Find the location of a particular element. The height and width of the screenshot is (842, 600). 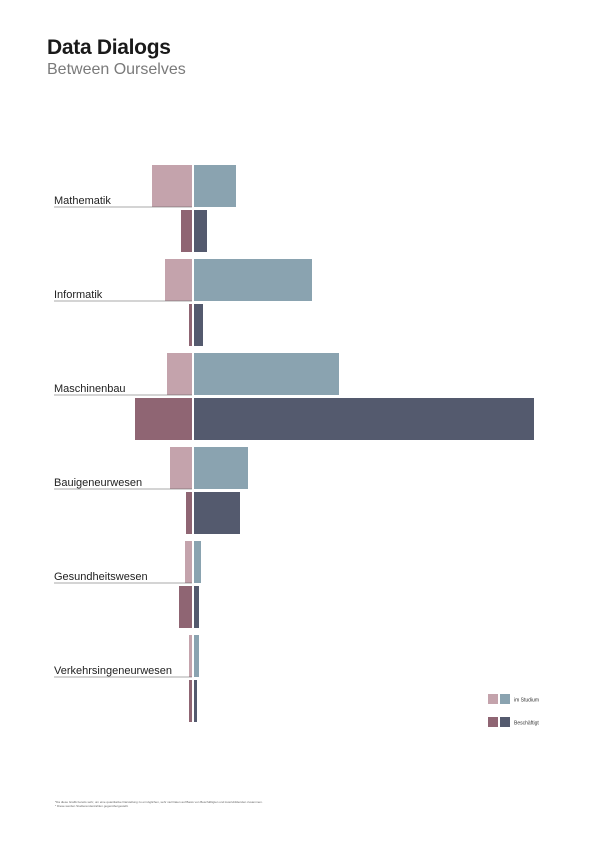

category-label: Gesundheitswesen is located at coordinates (101, 577).